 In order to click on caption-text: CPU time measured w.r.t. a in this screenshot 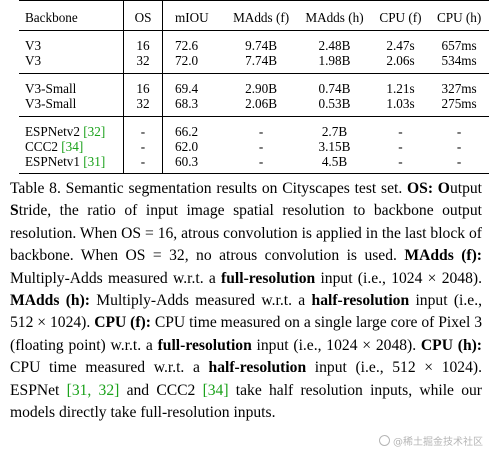, I will do `click(109, 368)`.